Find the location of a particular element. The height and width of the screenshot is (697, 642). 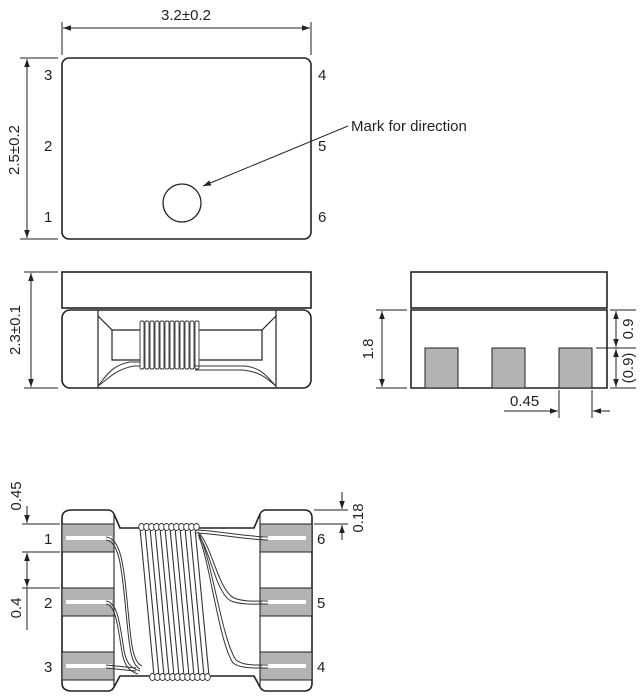

top-pin-label-4: 4 is located at coordinates (322, 75).